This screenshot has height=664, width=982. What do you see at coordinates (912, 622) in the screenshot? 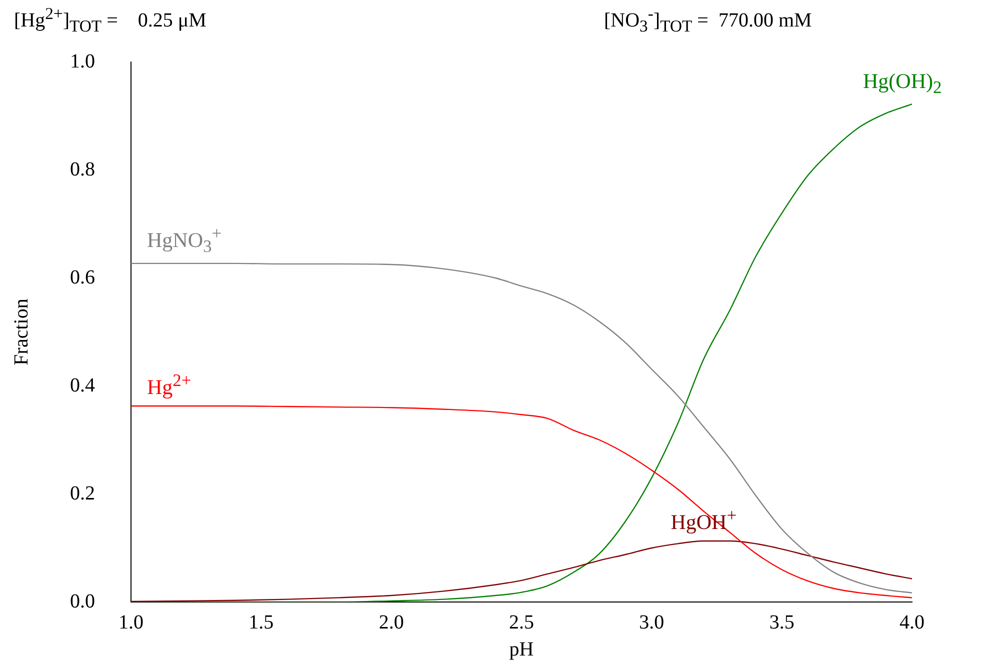
I see `x-tick-label: 4.0` at bounding box center [912, 622].